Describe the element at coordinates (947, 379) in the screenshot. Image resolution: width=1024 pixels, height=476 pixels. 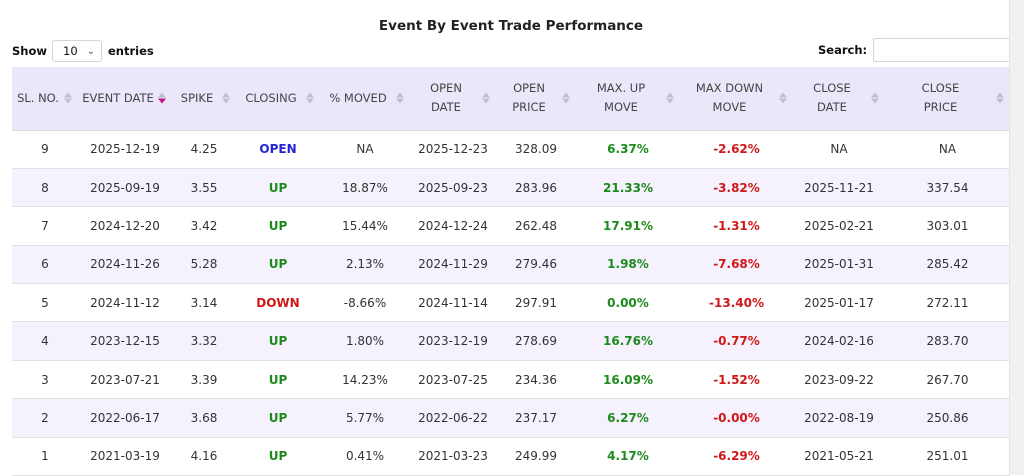
I see `cell-close-price: 267.70` at that location.